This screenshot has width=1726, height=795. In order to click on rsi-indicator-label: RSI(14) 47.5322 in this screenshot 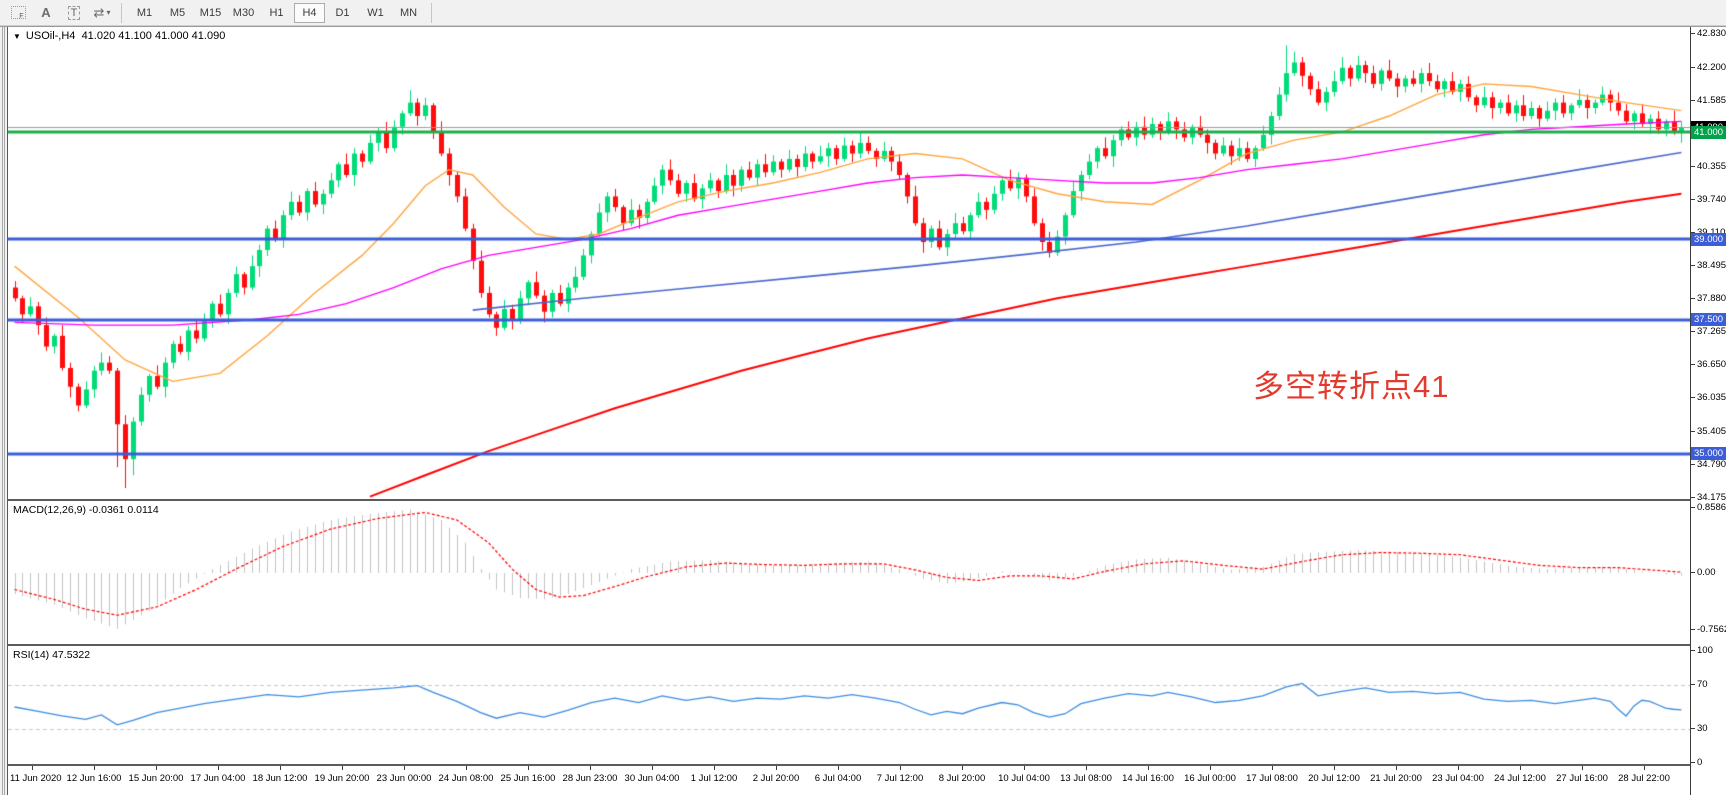, I will do `click(52, 655)`.